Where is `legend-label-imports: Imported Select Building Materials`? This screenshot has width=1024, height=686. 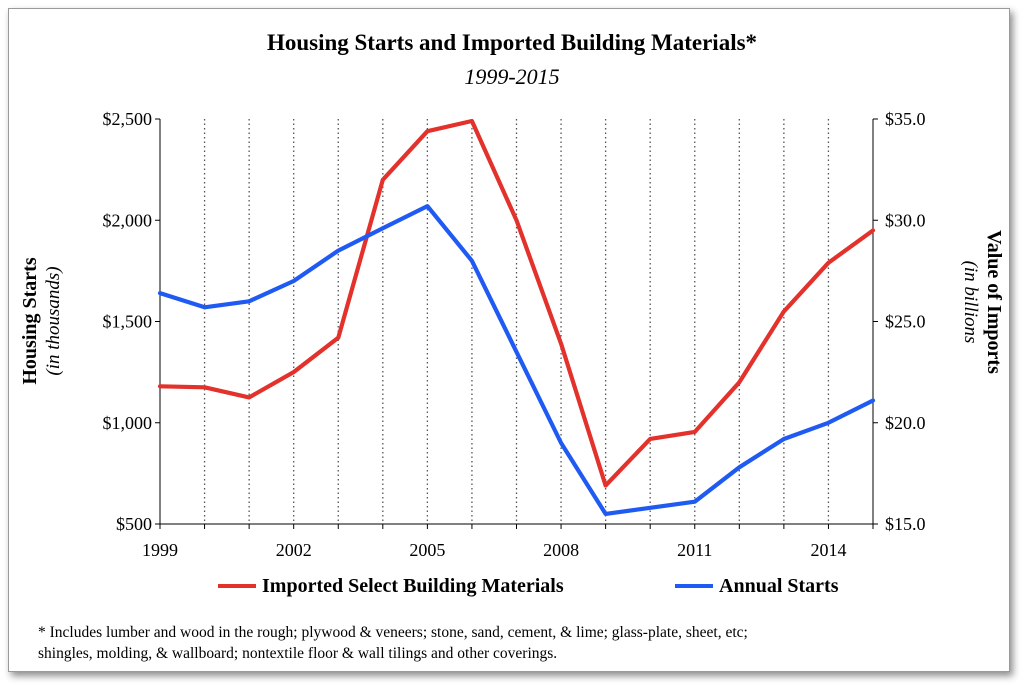 legend-label-imports: Imported Select Building Materials is located at coordinates (413, 585).